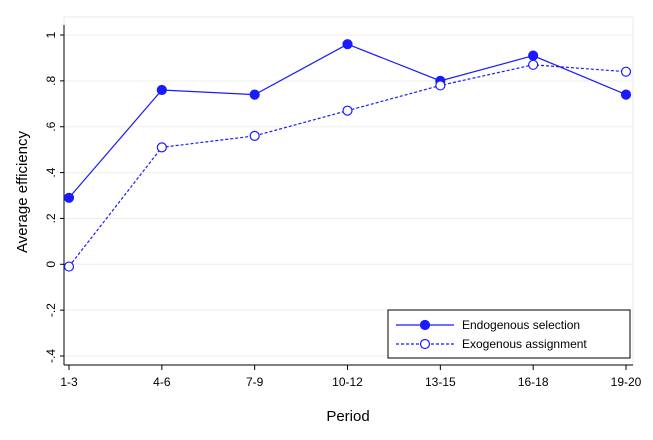  I want to click on legend-entry: Exogenous assignment, so click(491, 344).